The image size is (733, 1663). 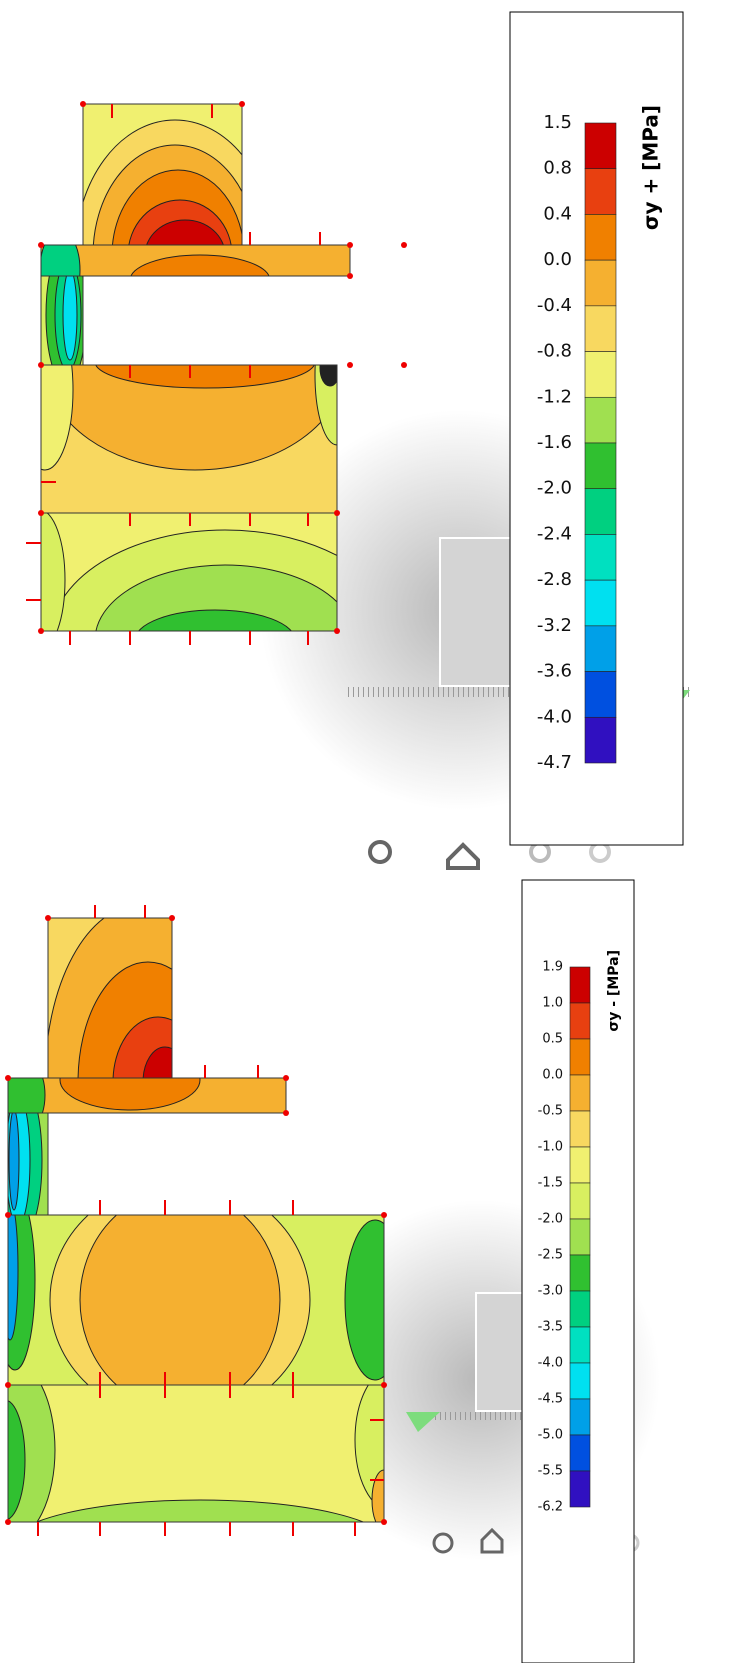 What do you see at coordinates (550, 1507) in the screenshot?
I see `legend-label: -6.2` at bounding box center [550, 1507].